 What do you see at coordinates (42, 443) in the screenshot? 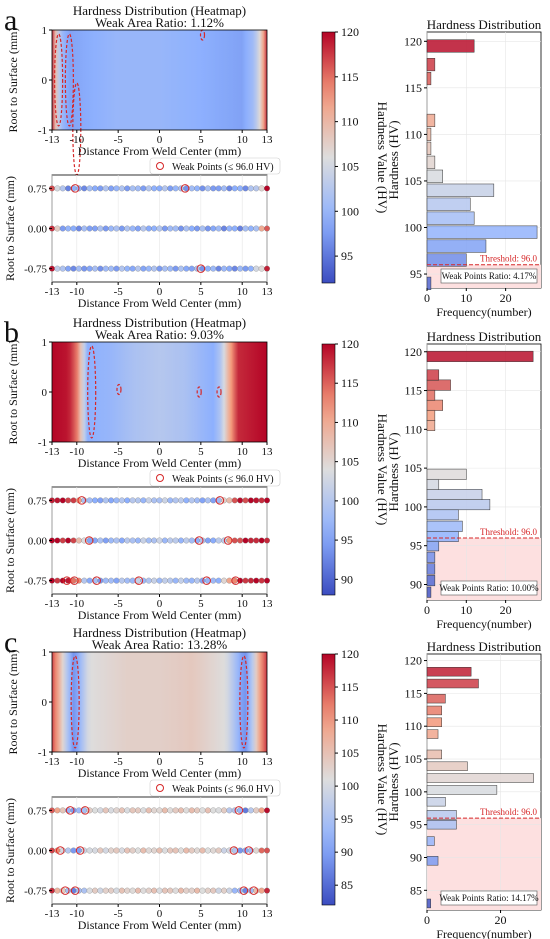
I see `heatmap-ytick-label: -1` at bounding box center [42, 443].